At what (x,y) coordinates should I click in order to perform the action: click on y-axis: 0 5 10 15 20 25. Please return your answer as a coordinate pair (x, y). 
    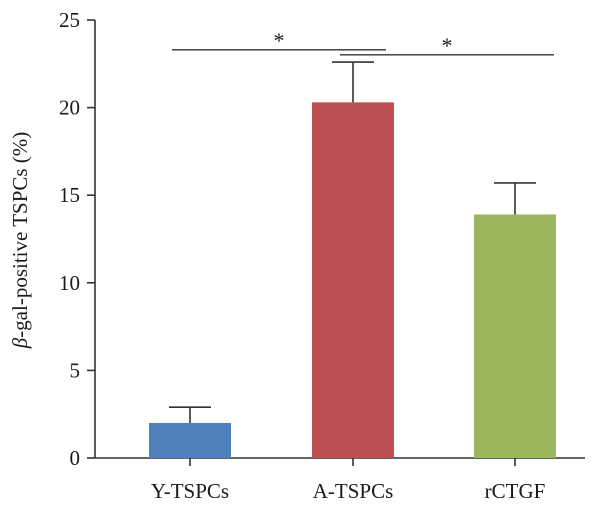
    Looking at the image, I should click on (77, 239).